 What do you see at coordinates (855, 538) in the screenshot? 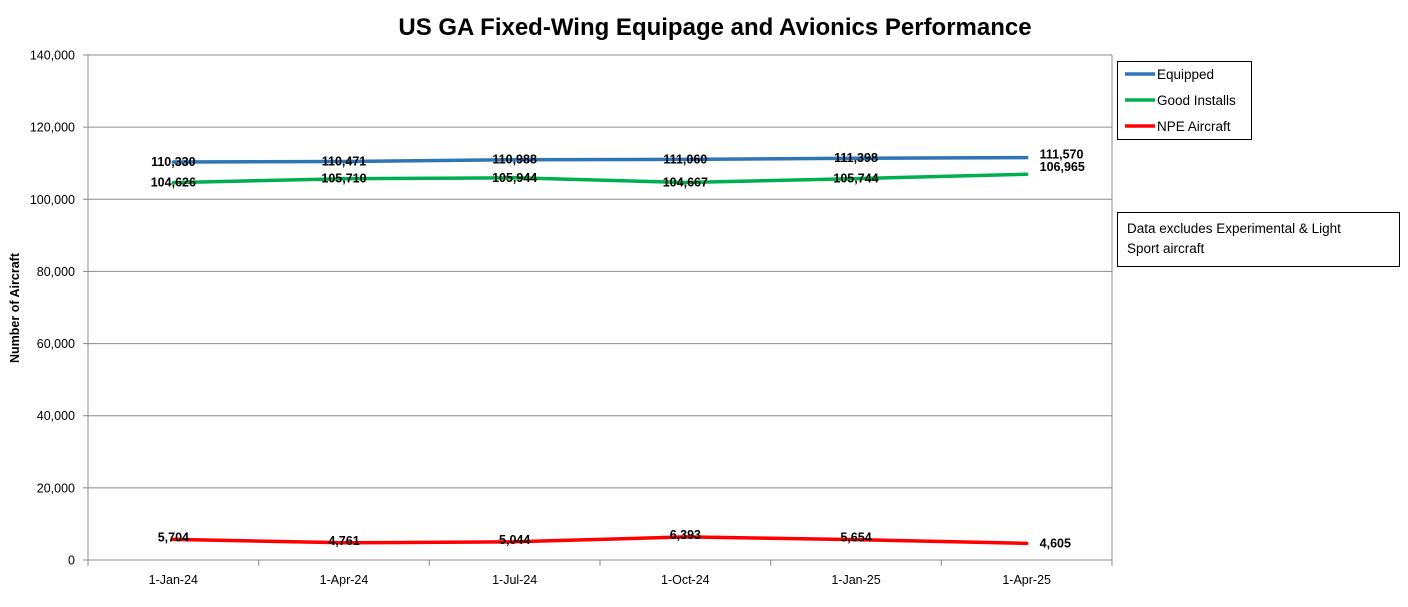
I see `data-label: 5,654` at bounding box center [855, 538].